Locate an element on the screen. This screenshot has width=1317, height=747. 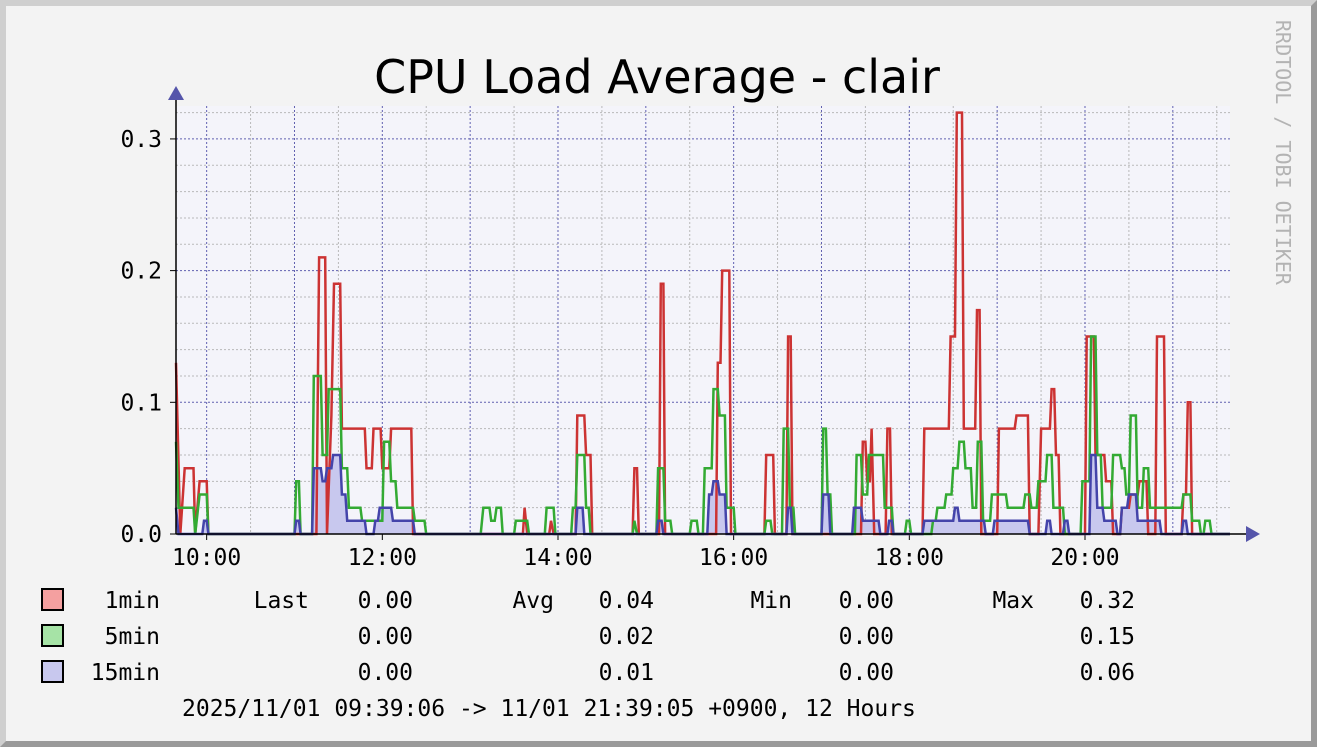
legend-stat-value: 0.04 is located at coordinates (626, 601).